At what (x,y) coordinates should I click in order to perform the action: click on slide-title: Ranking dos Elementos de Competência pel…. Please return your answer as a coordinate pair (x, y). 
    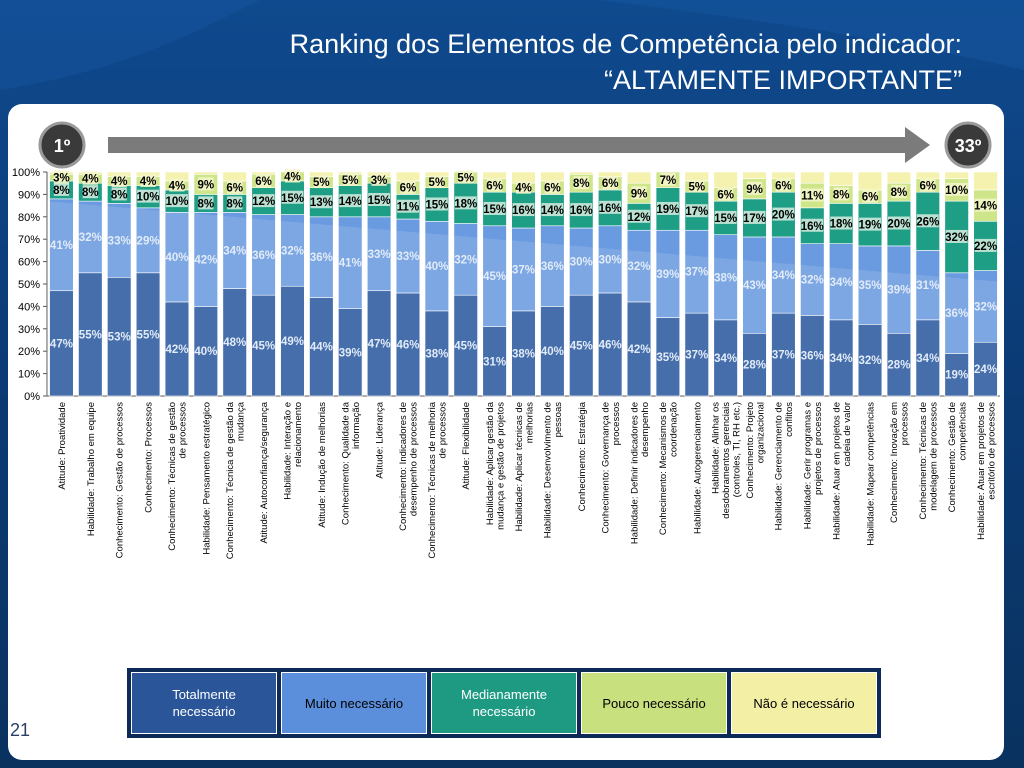
    Looking at the image, I should click on (512, 62).